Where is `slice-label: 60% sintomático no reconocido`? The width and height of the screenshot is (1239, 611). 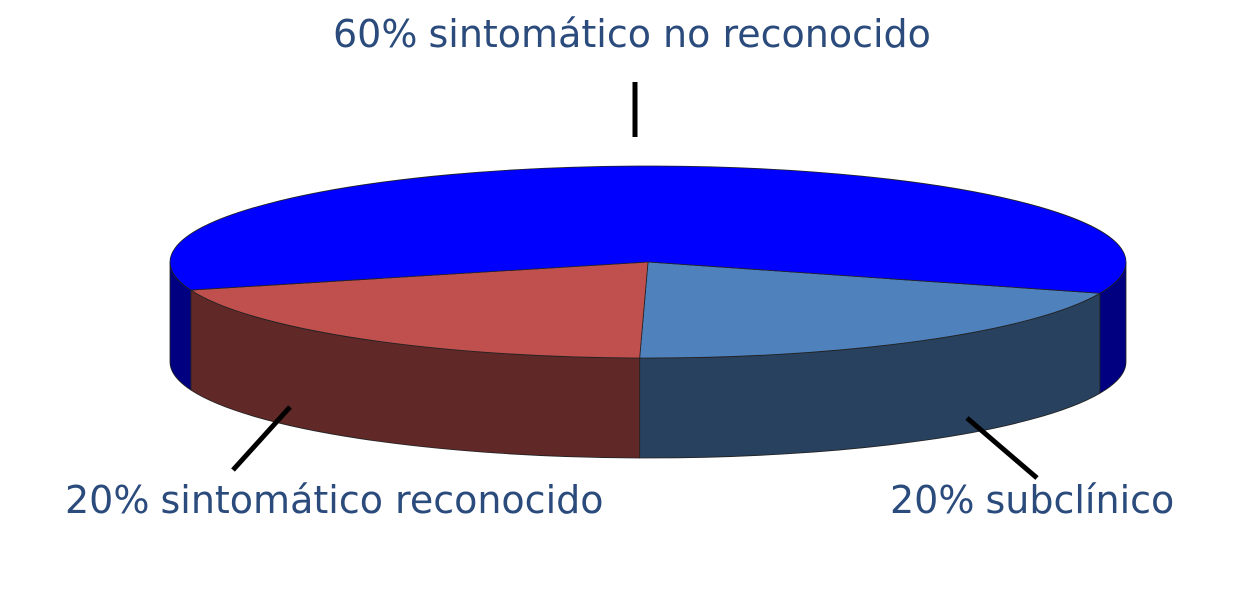
slice-label: 60% sintomático no reconocido is located at coordinates (632, 34).